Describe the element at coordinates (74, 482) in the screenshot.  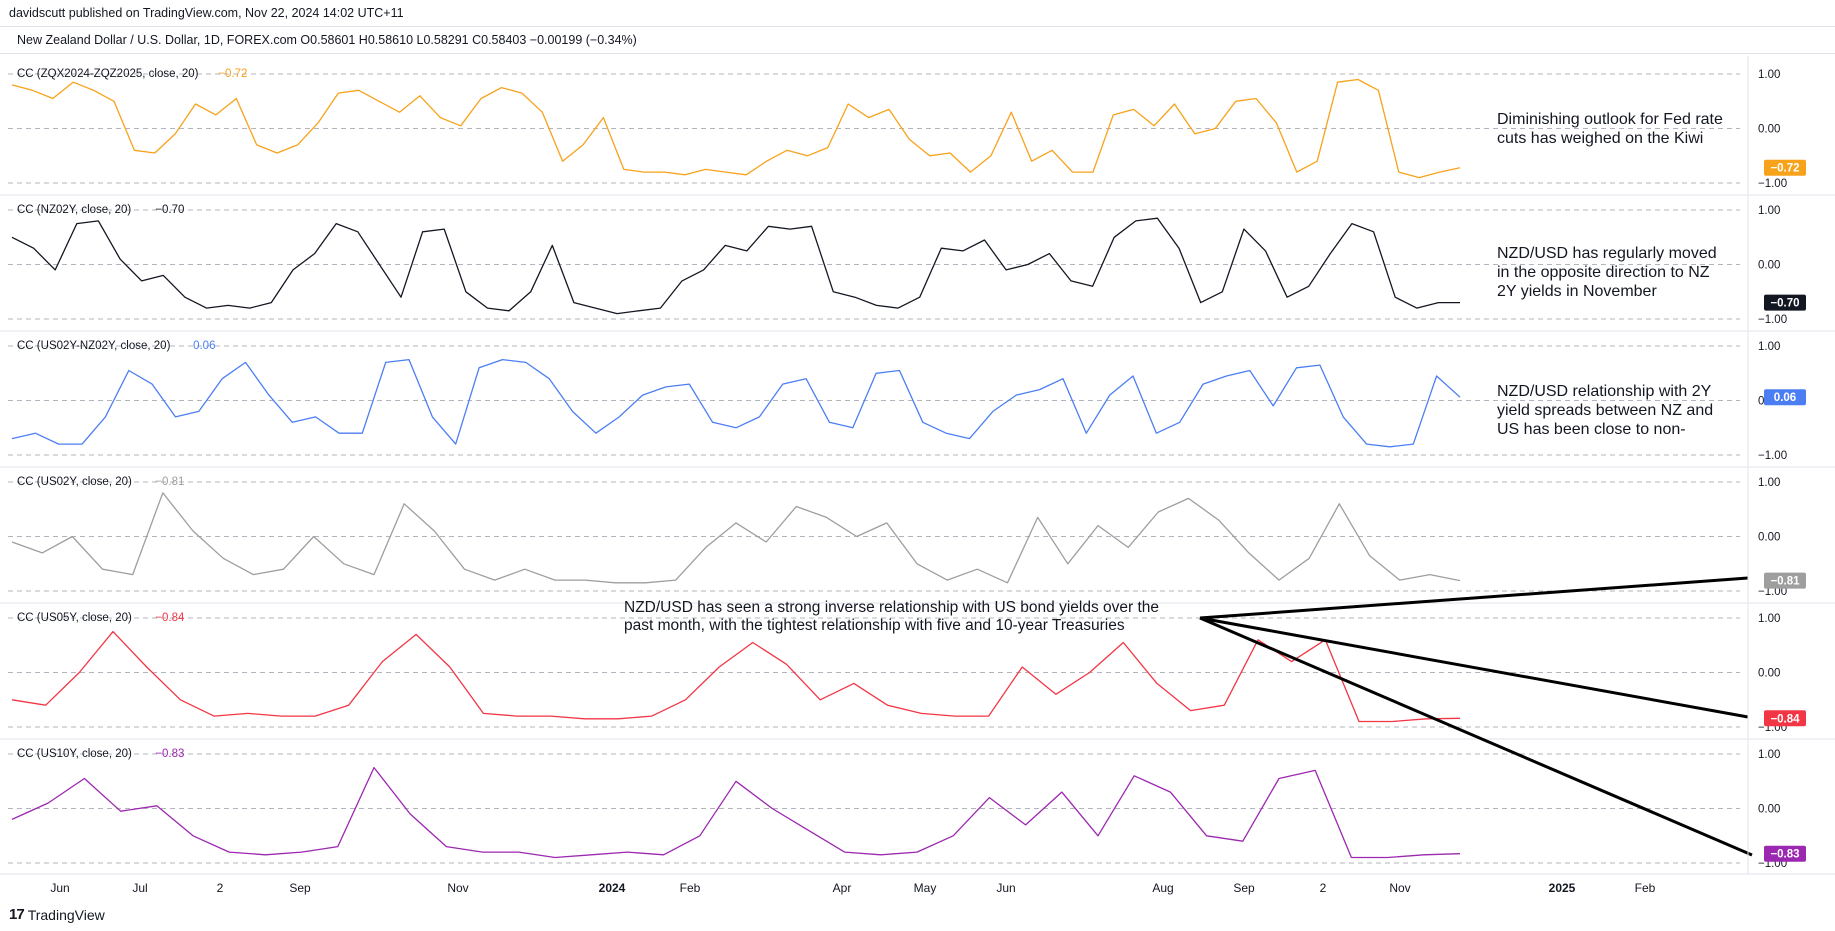
I see `pane-label: CC (US02Y, close, 20)` at that location.